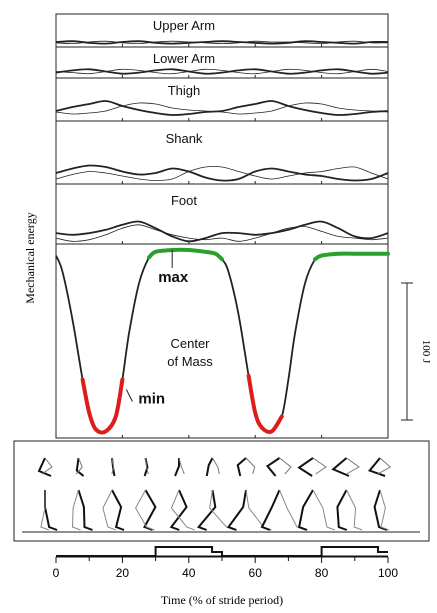 The height and width of the screenshot is (613, 437). Describe the element at coordinates (388, 573) in the screenshot. I see `x-tick-label: 100` at that location.